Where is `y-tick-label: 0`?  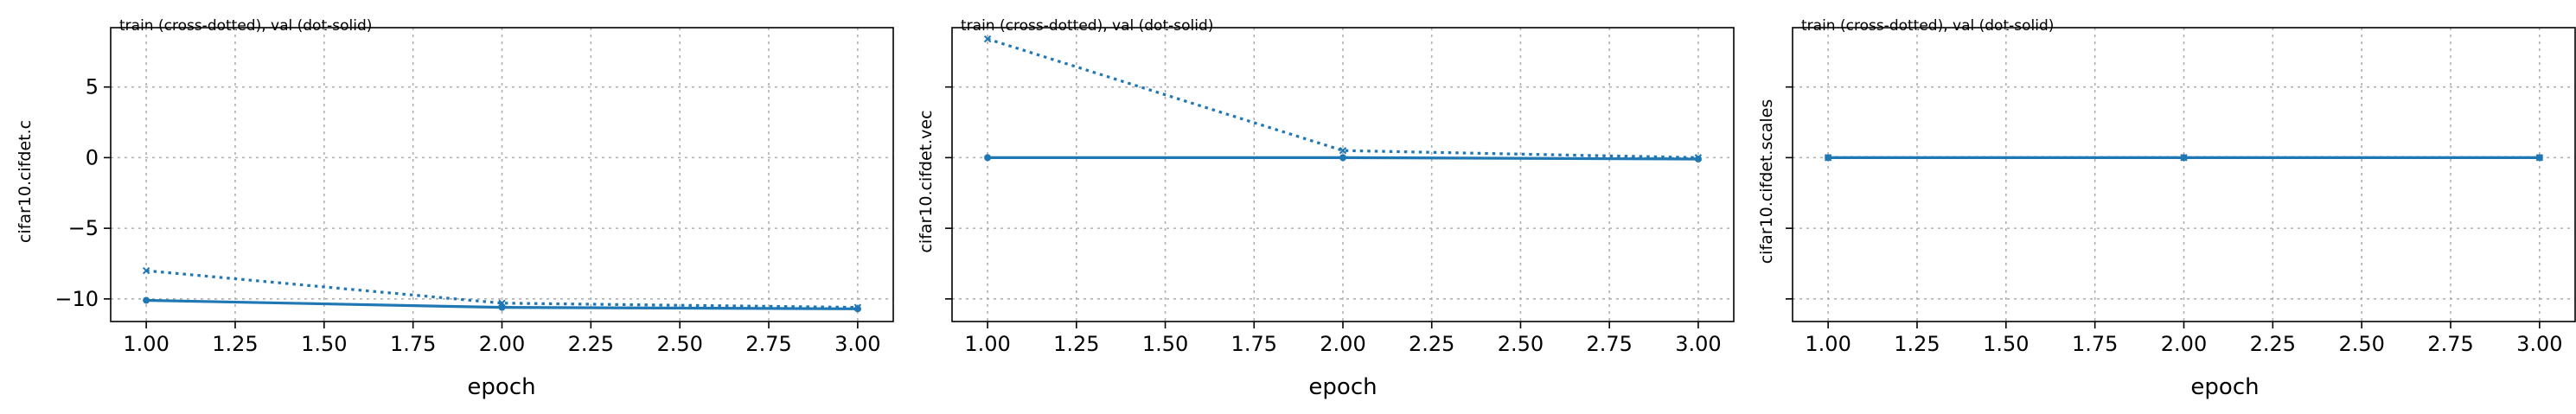 y-tick-label: 0 is located at coordinates (92, 157).